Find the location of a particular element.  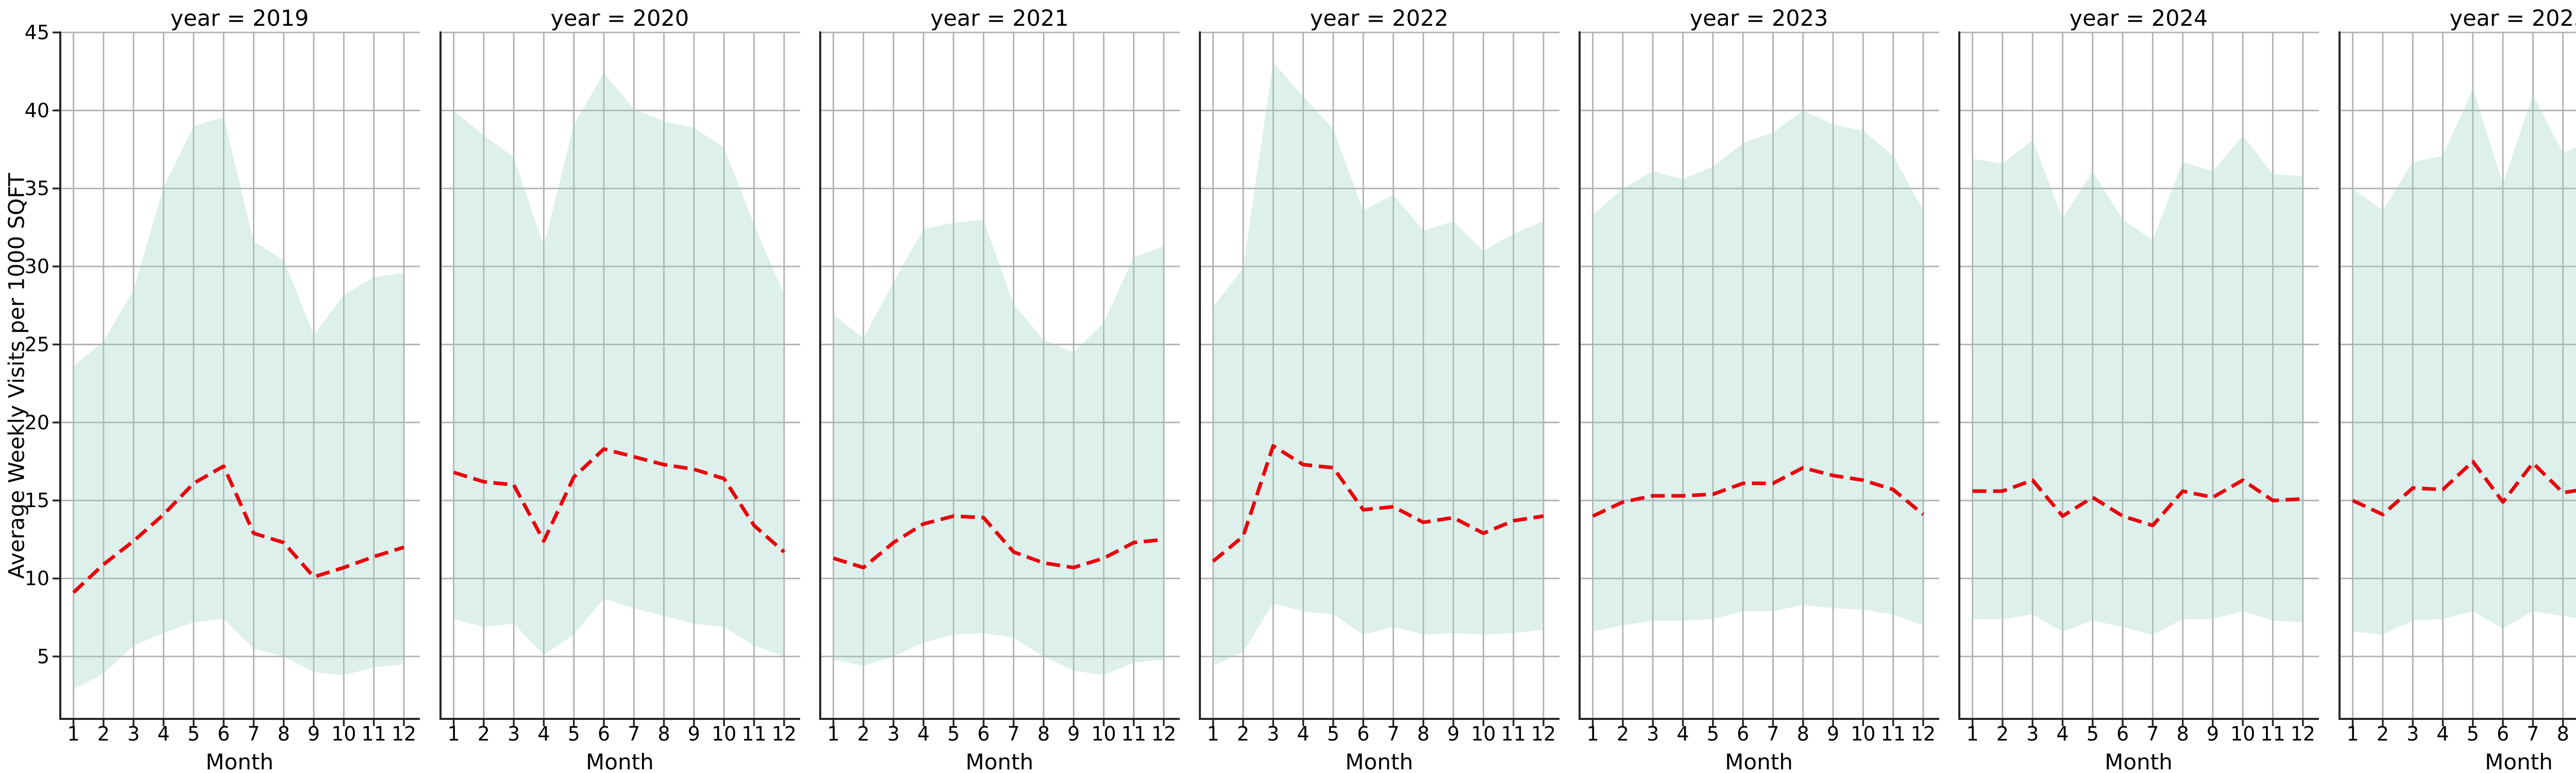

facet-title: year = 2021 is located at coordinates (999, 18).